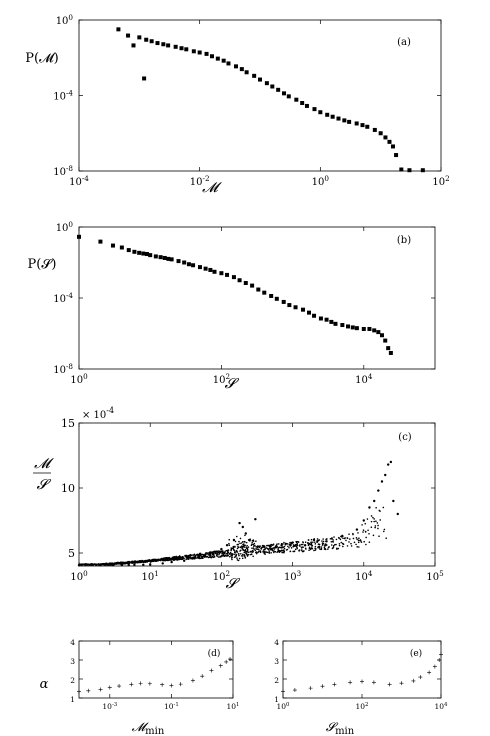 This screenshot has width=490, height=736. I want to click on y-tick-label: 15, so click(68, 423).